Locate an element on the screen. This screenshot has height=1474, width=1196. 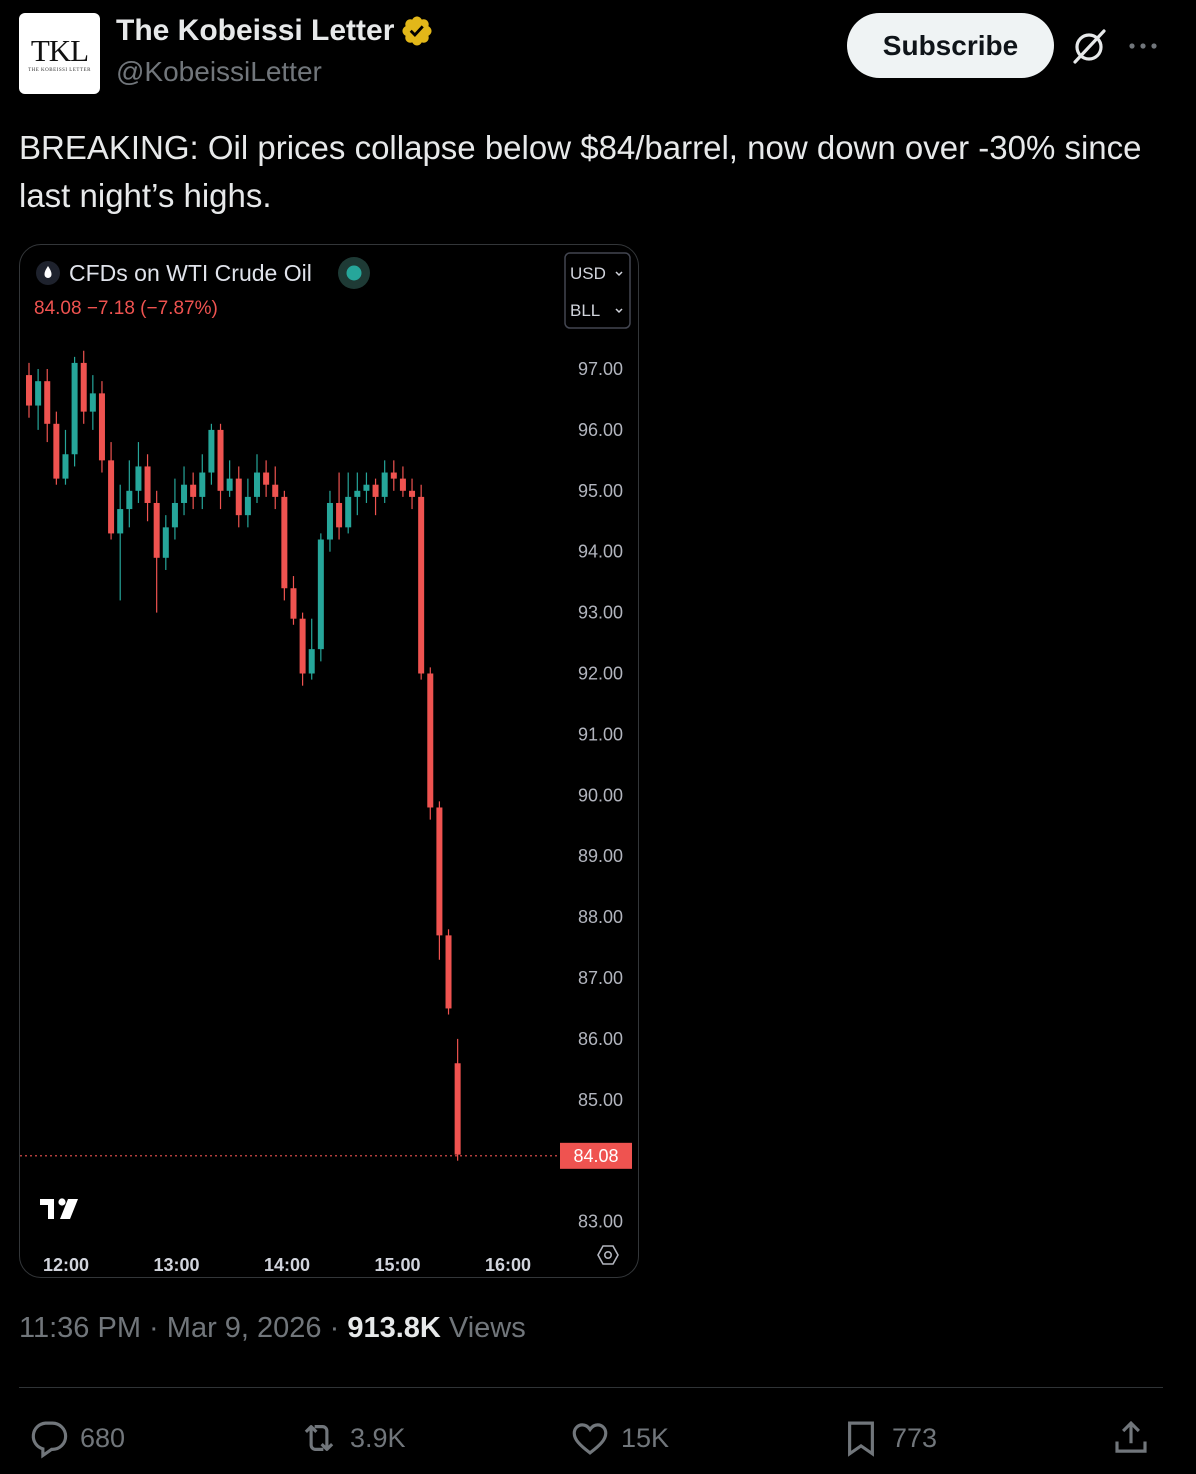
verified-badge-icon is located at coordinates (417, 31).